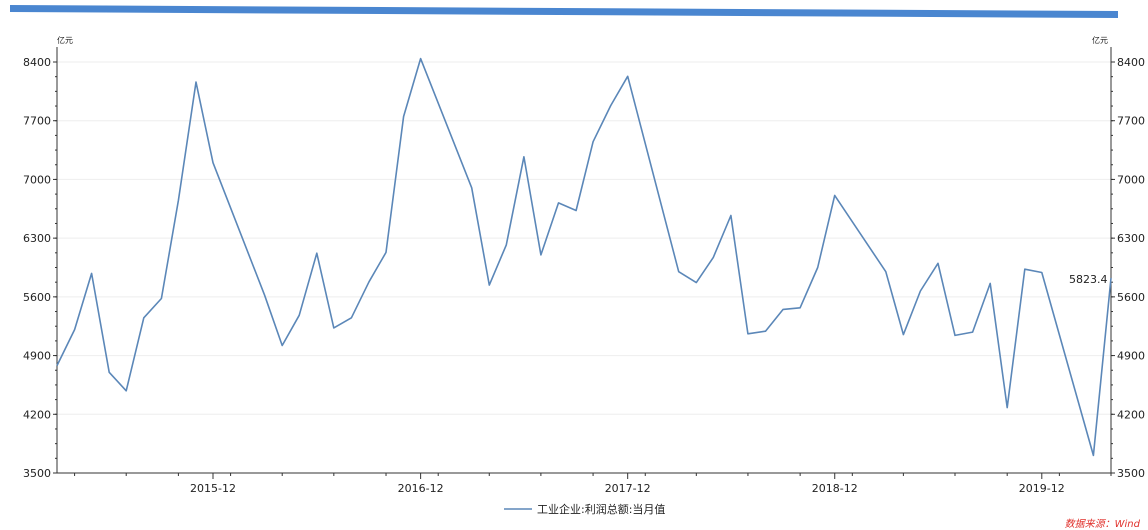 The width and height of the screenshot is (1148, 530). What do you see at coordinates (37, 121) in the screenshot?
I see `y-tick-label-left: 7700` at bounding box center [37, 121].